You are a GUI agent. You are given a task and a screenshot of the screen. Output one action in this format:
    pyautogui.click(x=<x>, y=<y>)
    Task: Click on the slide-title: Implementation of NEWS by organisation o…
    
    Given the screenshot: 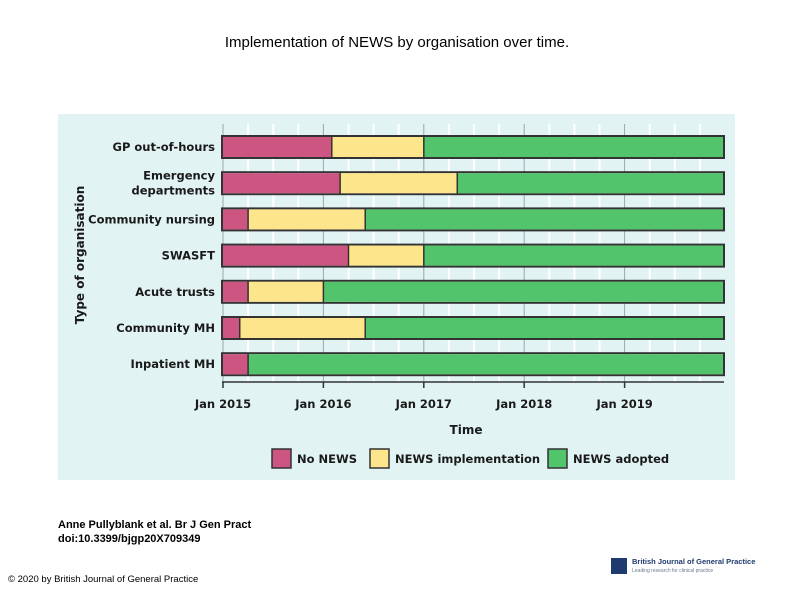 What is the action you would take?
    pyautogui.click(x=397, y=42)
    